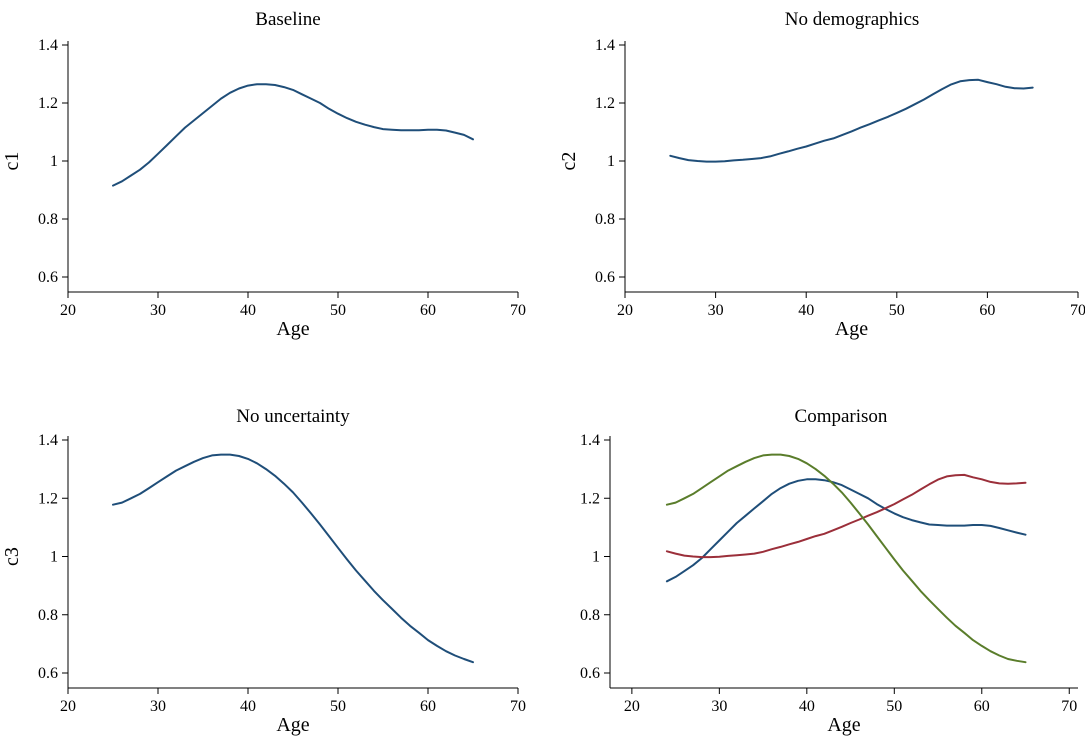  I want to click on y-axis-label: c2, so click(569, 161).